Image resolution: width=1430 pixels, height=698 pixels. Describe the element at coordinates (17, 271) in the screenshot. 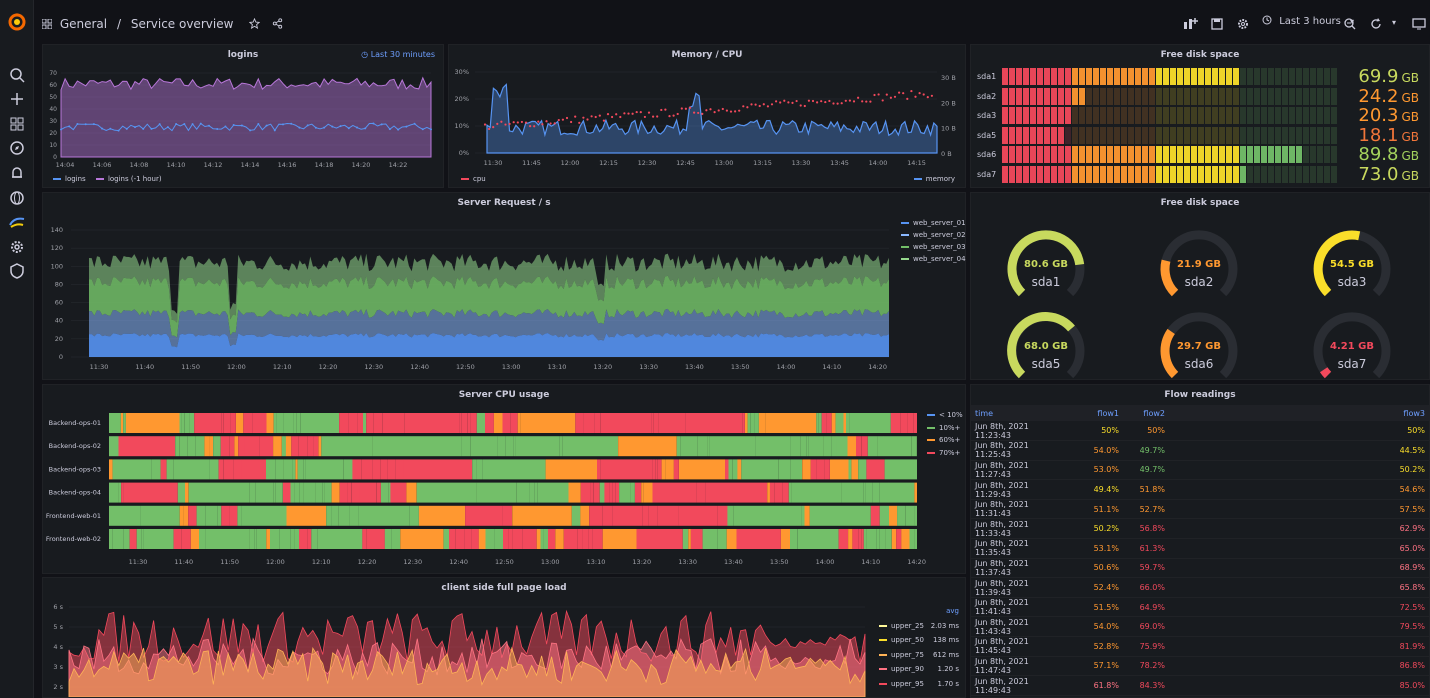

I see `shield-icon` at that location.